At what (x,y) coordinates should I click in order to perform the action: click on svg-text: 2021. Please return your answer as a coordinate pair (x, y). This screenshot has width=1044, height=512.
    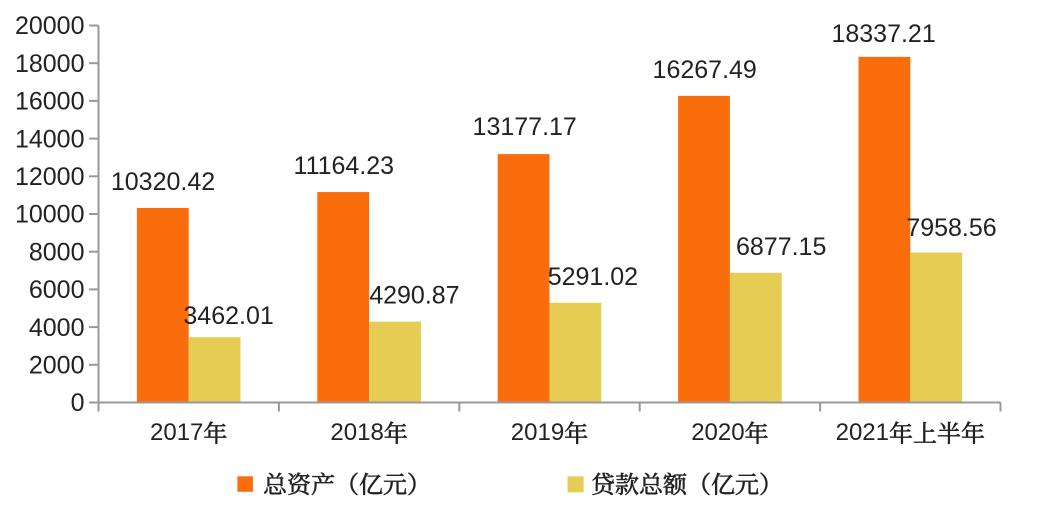
    Looking at the image, I should click on (862, 432).